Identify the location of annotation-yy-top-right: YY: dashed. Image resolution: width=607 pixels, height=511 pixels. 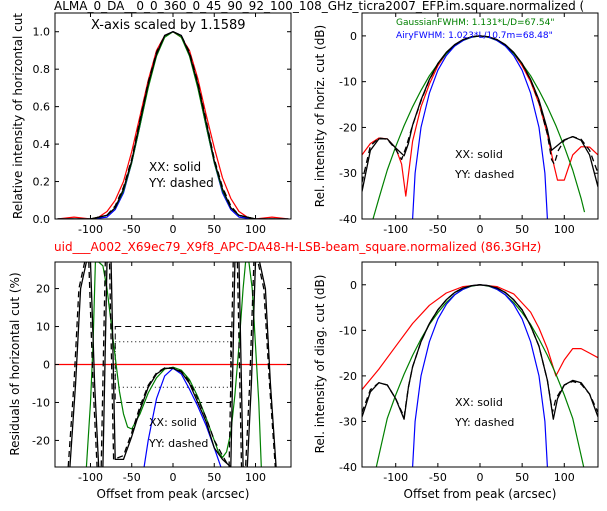
(484, 174).